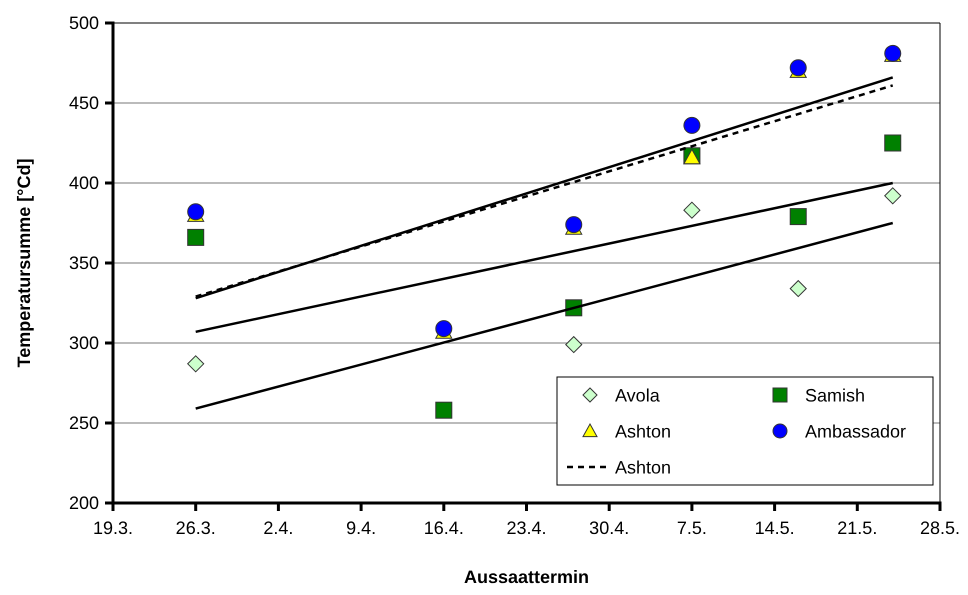 The image size is (968, 595). I want to click on y-tick-label: 200, so click(83, 502).